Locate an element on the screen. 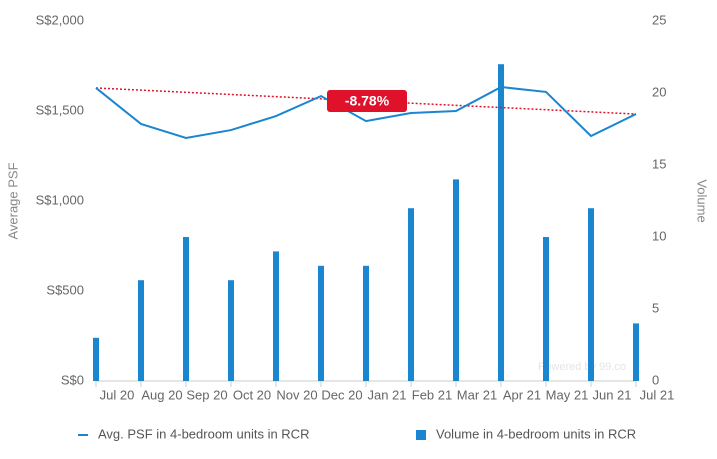 This screenshot has height=459, width=717. x-tick-label: Aug 20 is located at coordinates (161, 394).